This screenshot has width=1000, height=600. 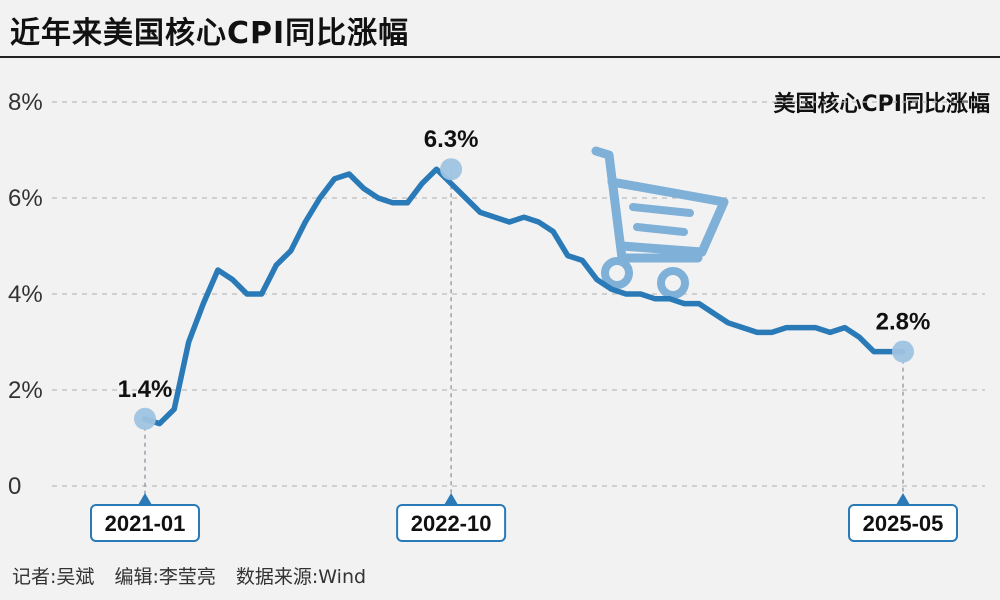 I want to click on y-tick-label: 0, so click(x=14, y=486).